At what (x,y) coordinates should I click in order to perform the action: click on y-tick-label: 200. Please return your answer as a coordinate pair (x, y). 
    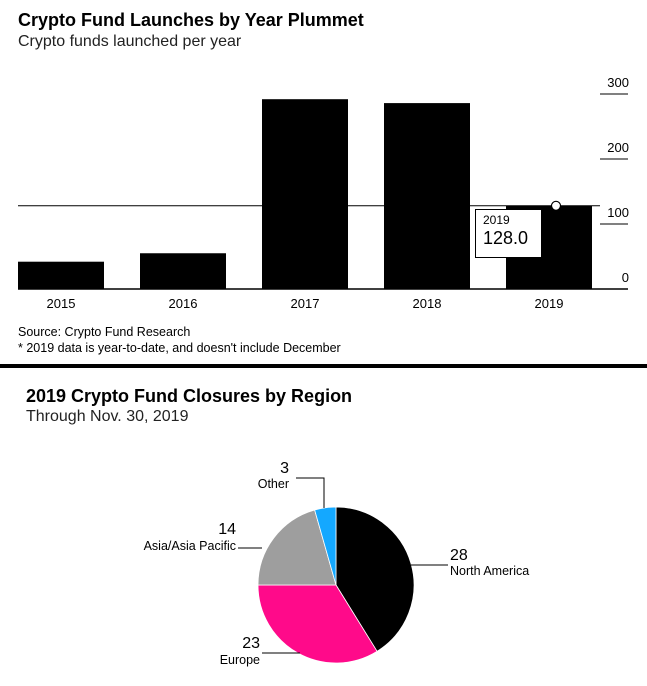
    Looking at the image, I should click on (618, 147).